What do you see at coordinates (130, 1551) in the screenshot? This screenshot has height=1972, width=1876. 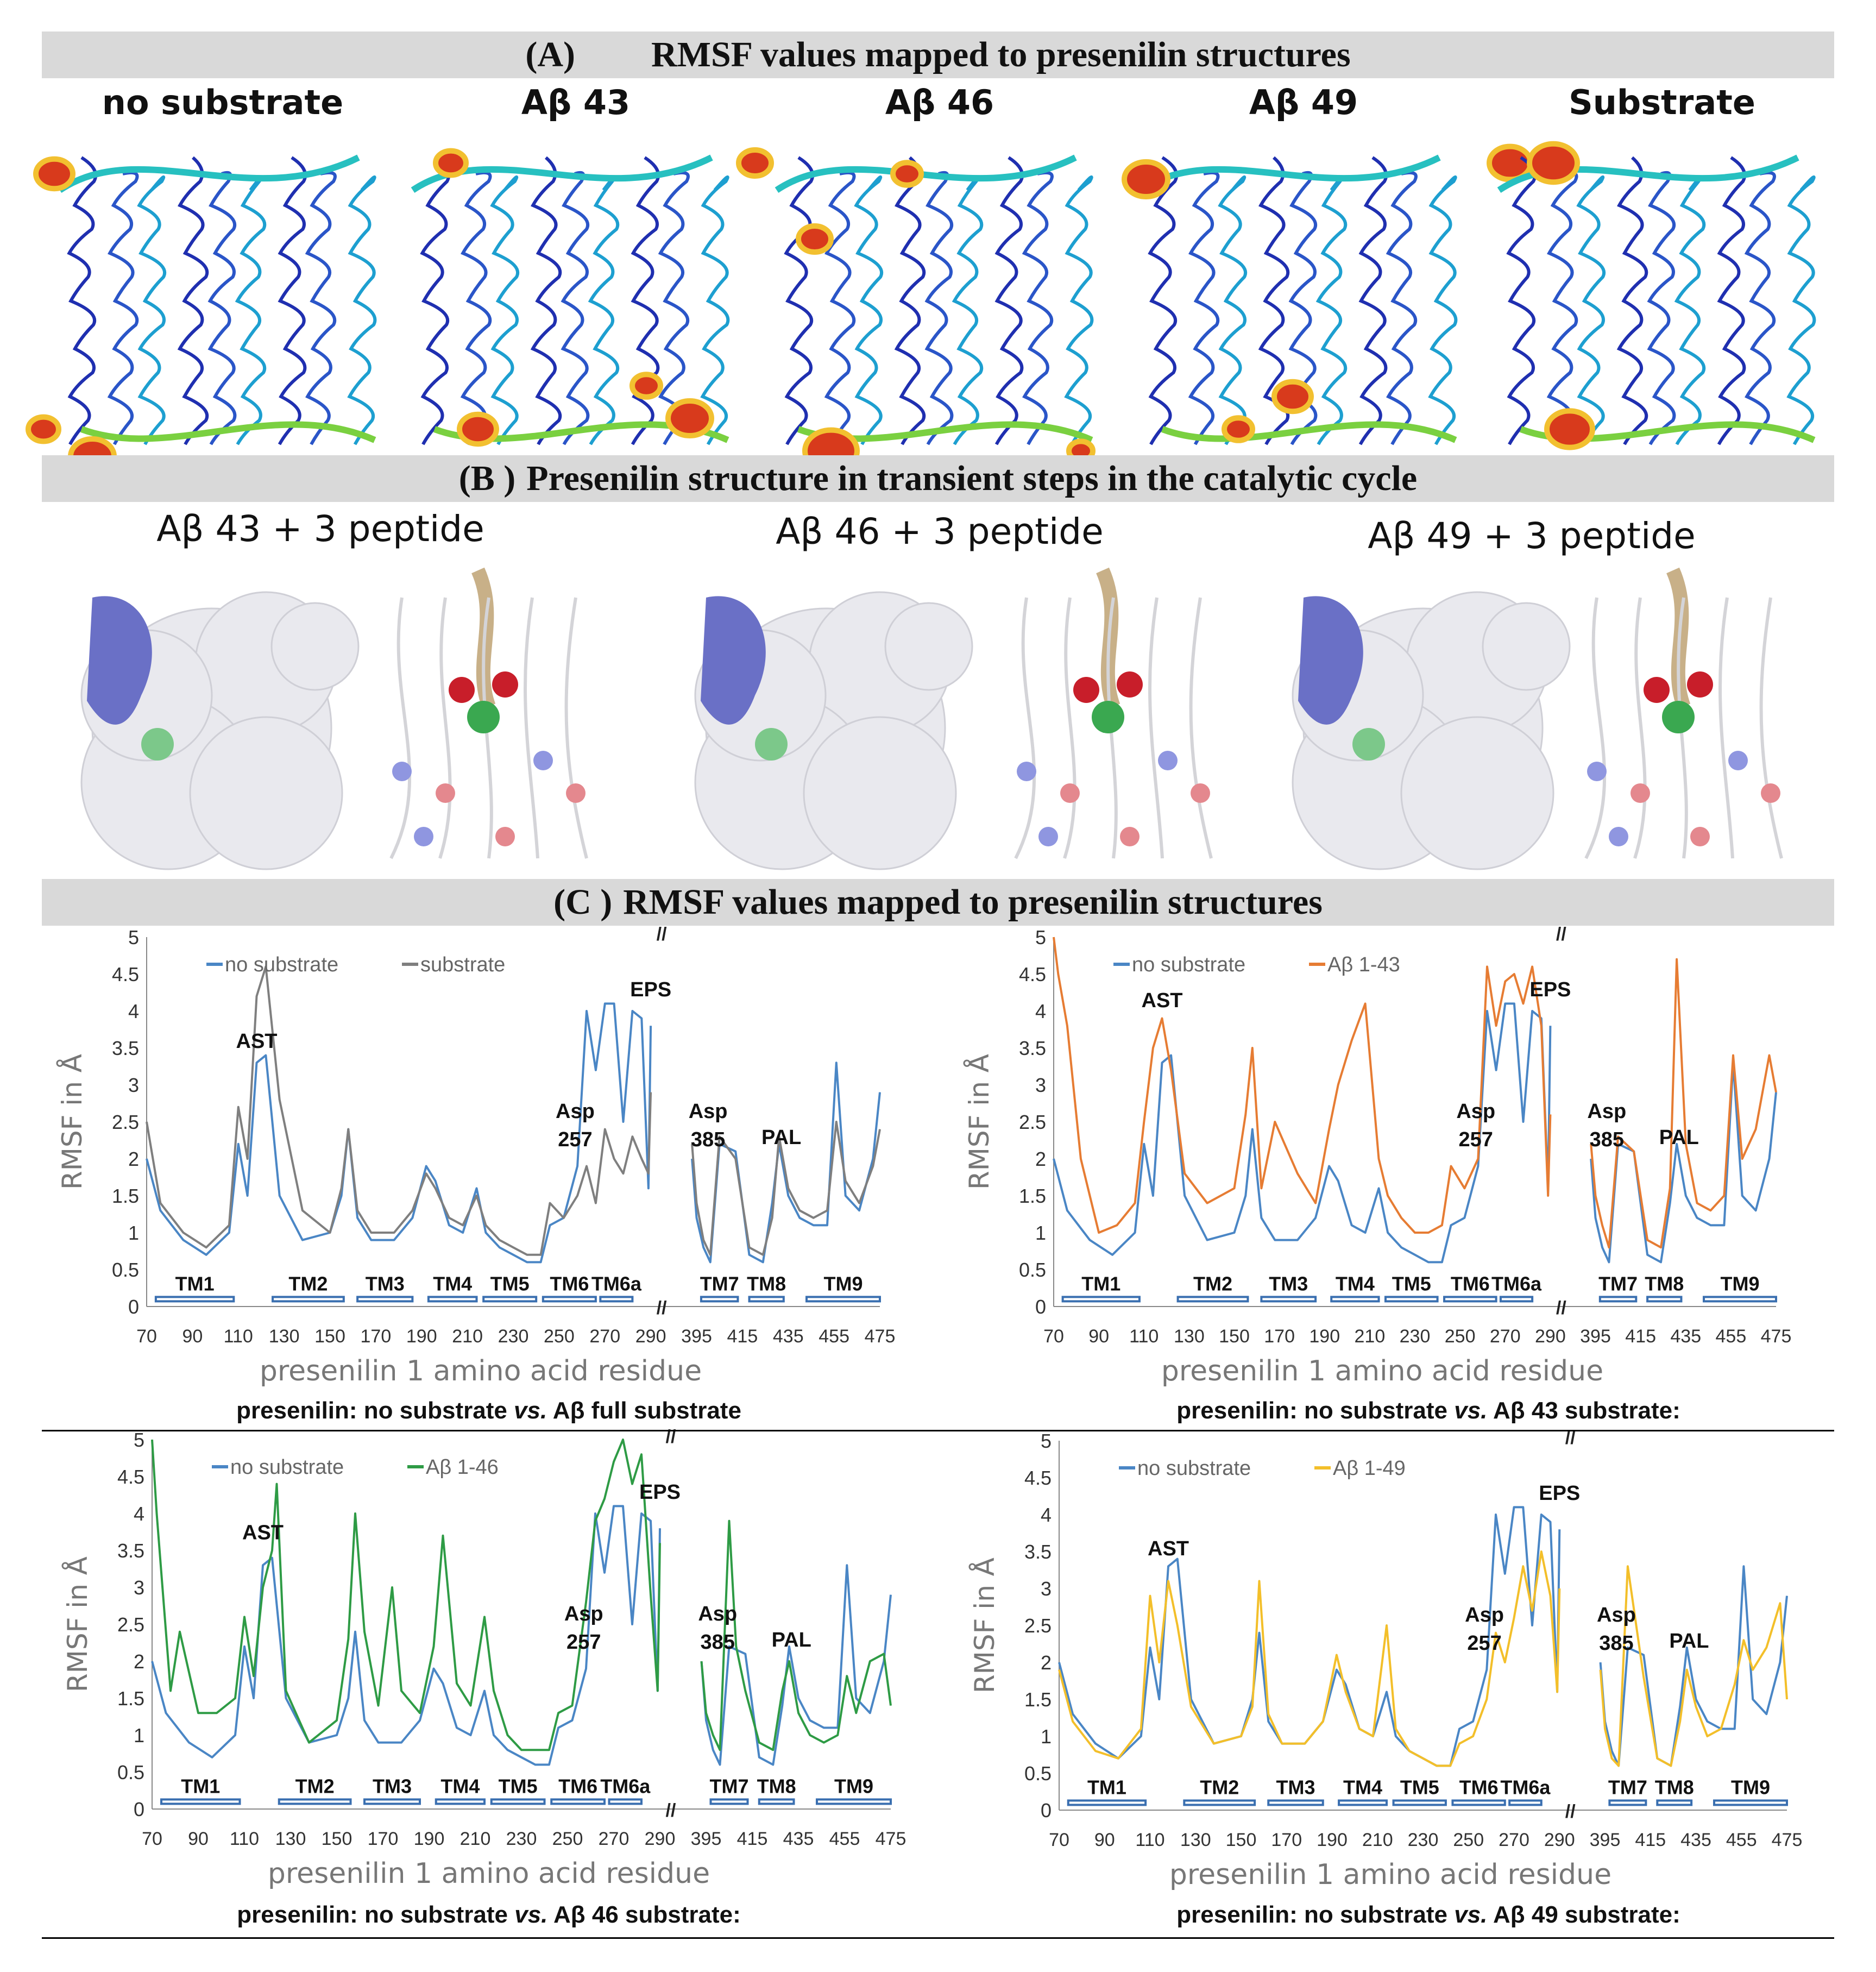 I see `y-tick-label: 3.5` at bounding box center [130, 1551].